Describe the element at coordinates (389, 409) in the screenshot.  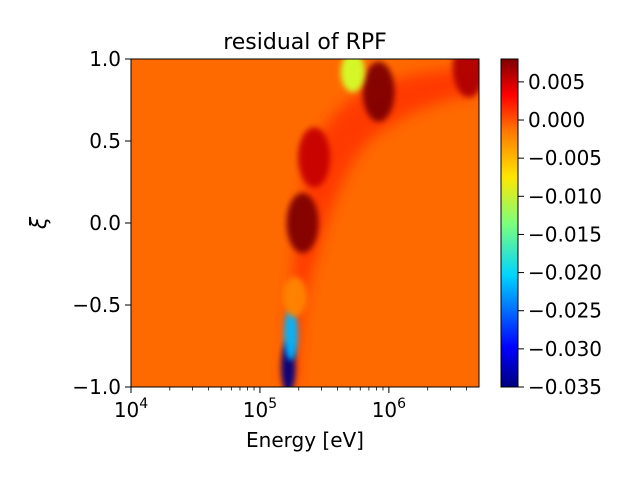
I see `x-tick-label: 10⁶` at that location.